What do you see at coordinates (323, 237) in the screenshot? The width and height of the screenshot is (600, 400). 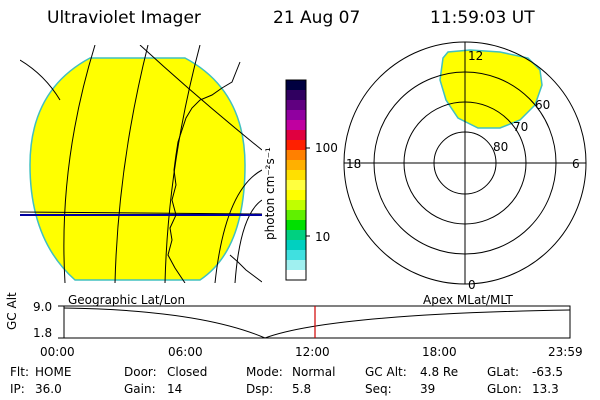 I see `colorbar-tick-10: 10` at bounding box center [323, 237].